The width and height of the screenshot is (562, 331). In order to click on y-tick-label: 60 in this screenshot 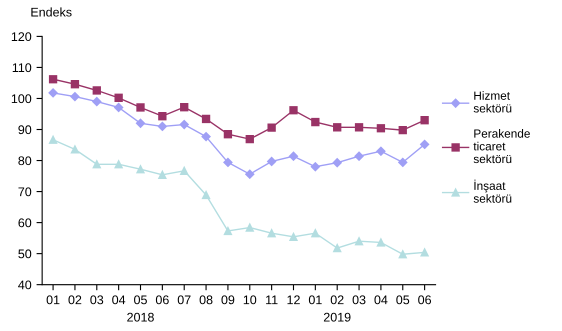, I will do `click(25, 223)`.